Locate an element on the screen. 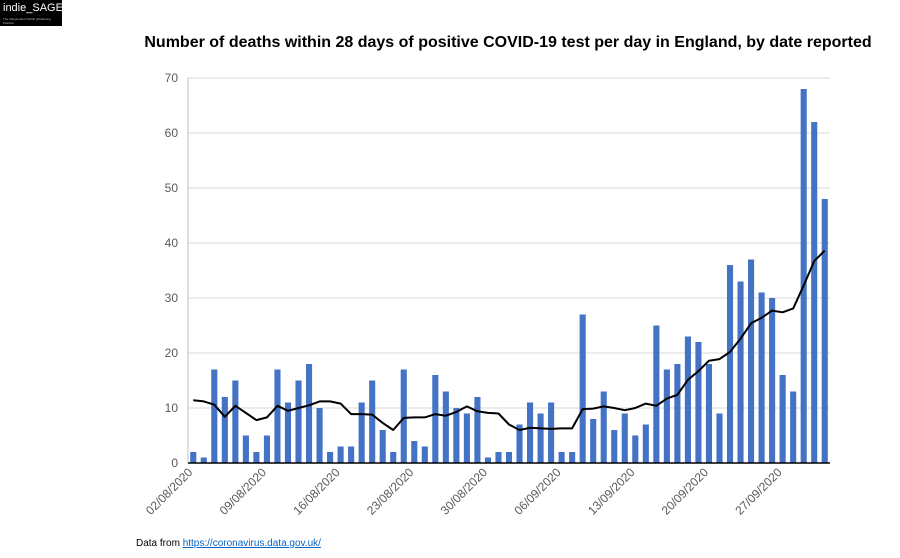 Image resolution: width=900 pixels, height=558 pixels. x-tick-label-6: 13/09/2020 is located at coordinates (611, 491).